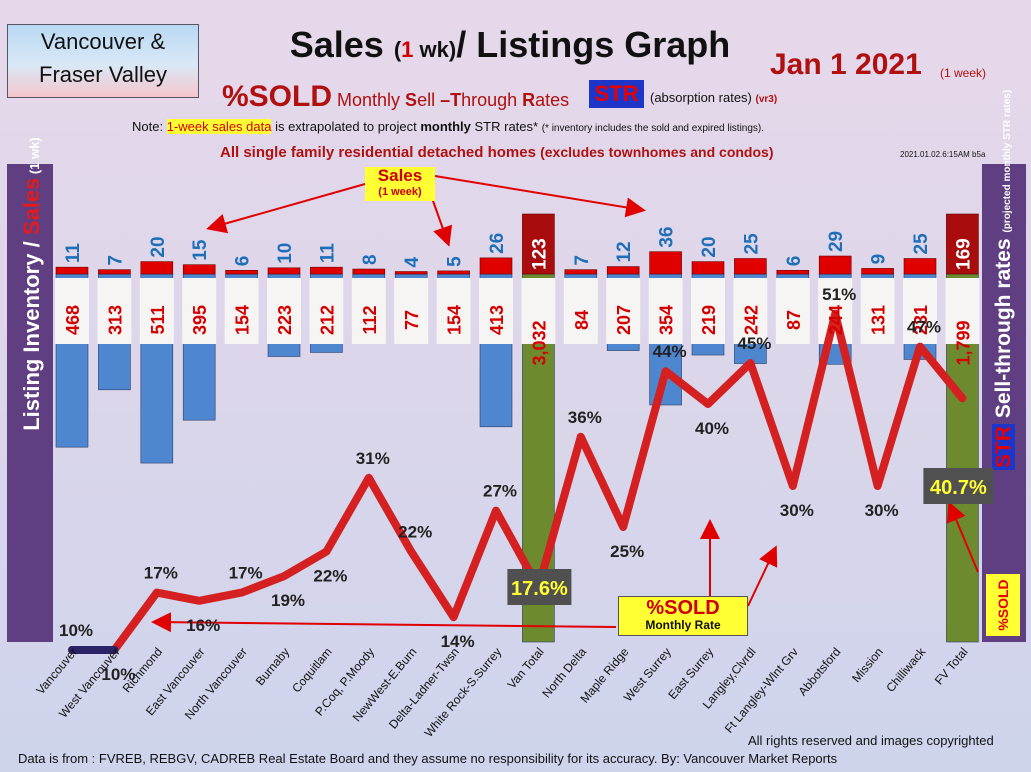  I want to click on category-tick-label: Chilliwack, so click(906, 669).